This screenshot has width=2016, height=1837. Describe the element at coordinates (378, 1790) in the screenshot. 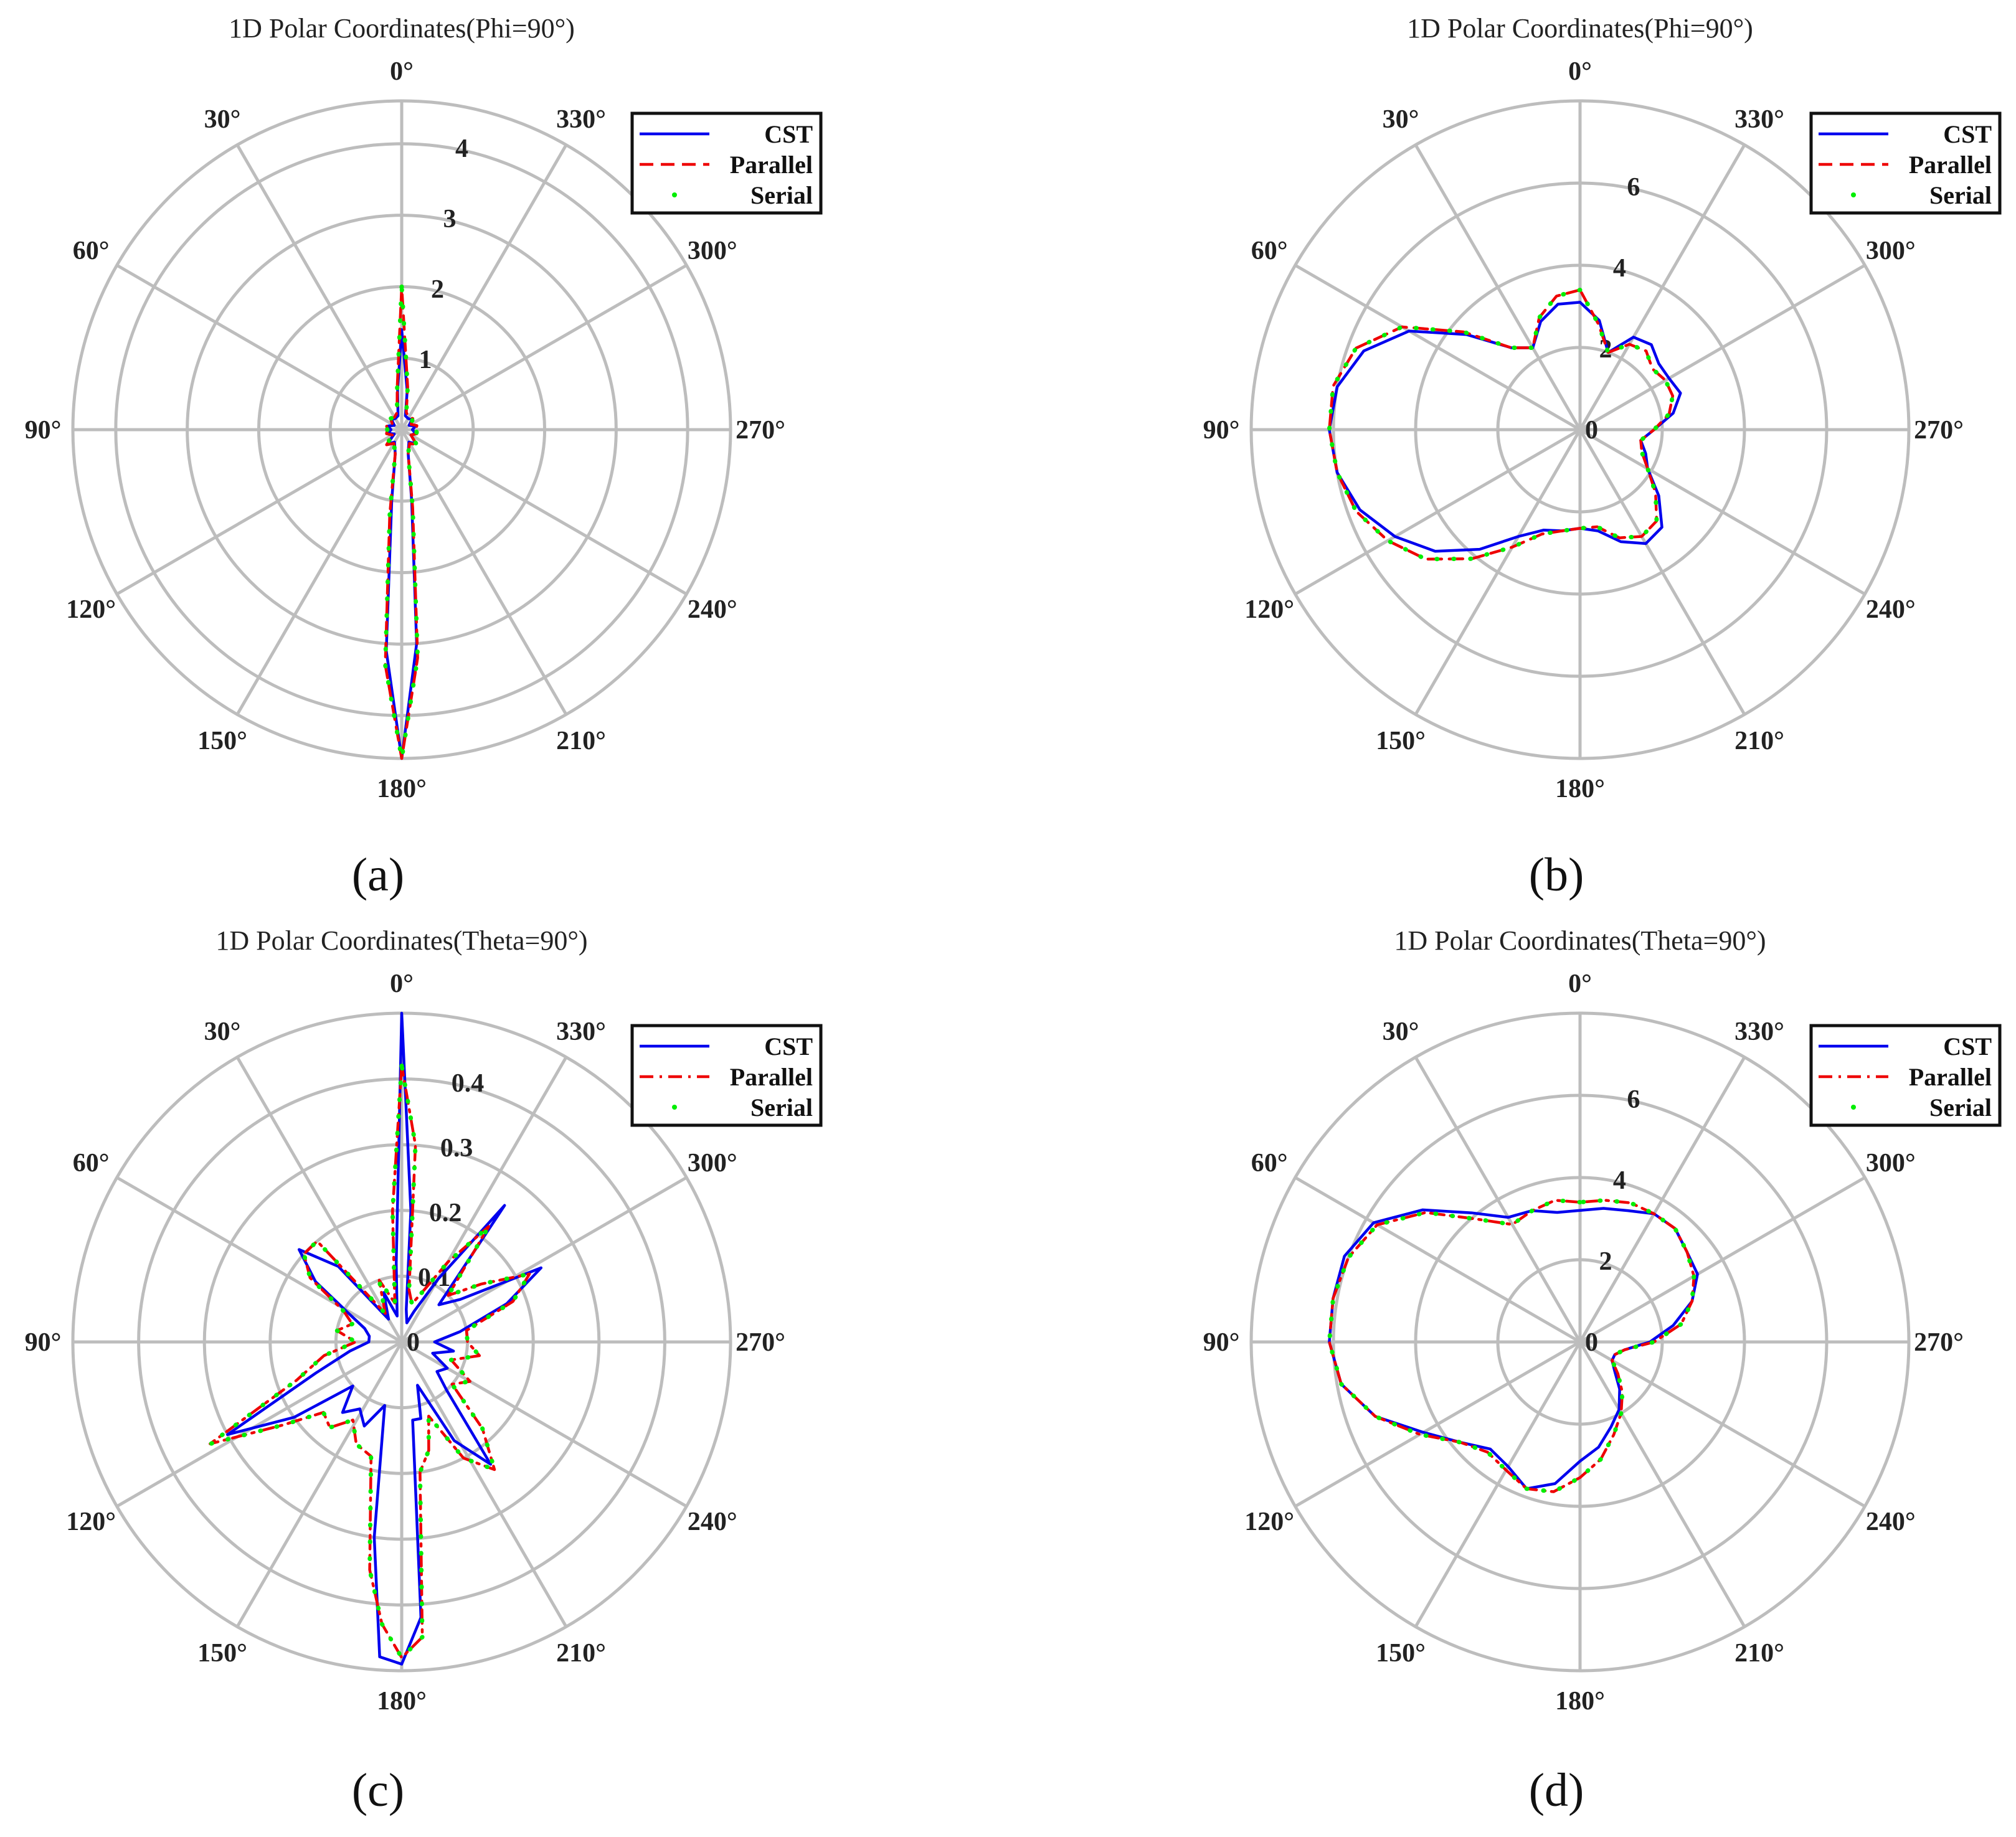

I see `panel-caption: (c)` at that location.